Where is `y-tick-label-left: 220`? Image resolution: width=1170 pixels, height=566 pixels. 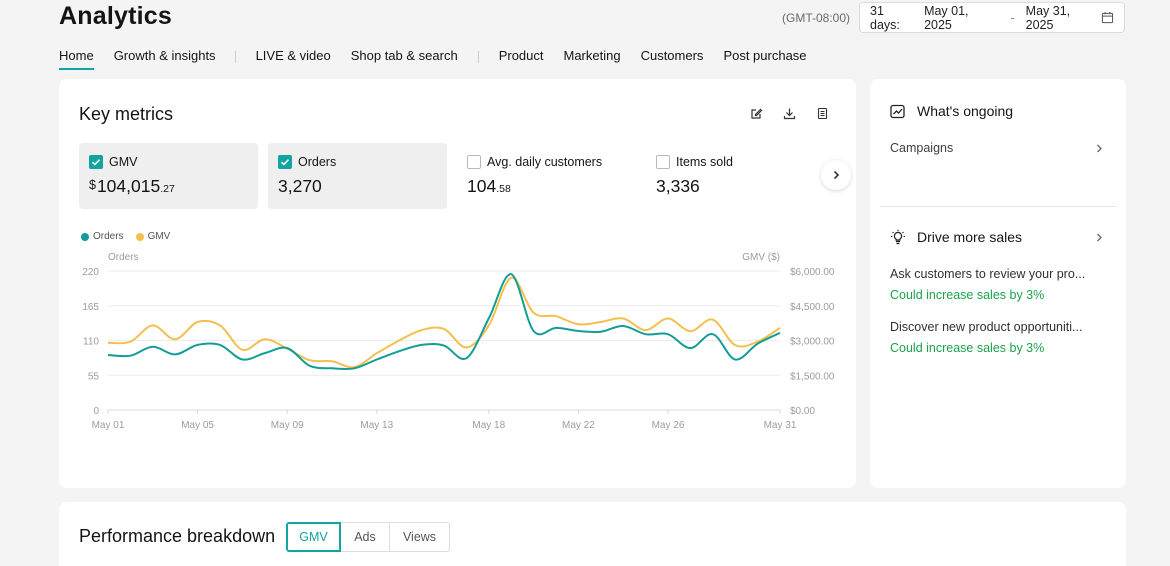
y-tick-label-left: 220 is located at coordinates (90, 272).